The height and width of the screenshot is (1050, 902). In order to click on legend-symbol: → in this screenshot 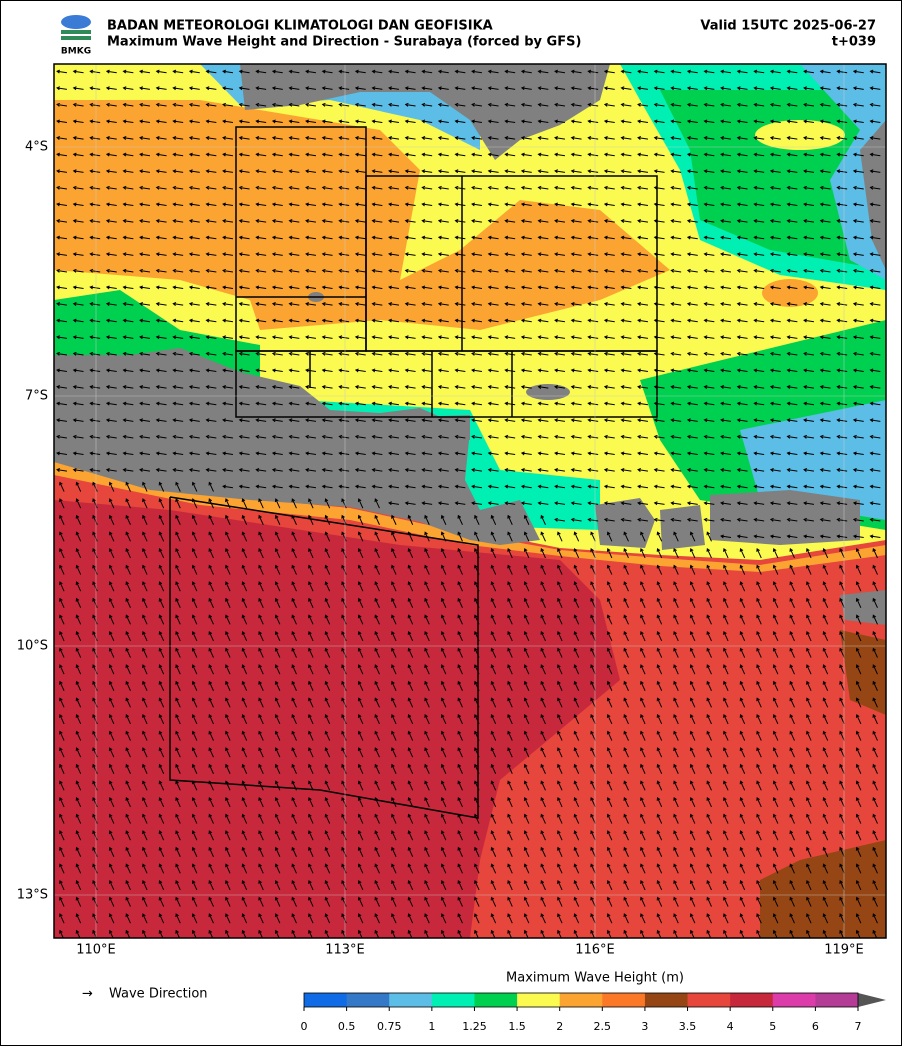, I will do `click(87, 994)`.